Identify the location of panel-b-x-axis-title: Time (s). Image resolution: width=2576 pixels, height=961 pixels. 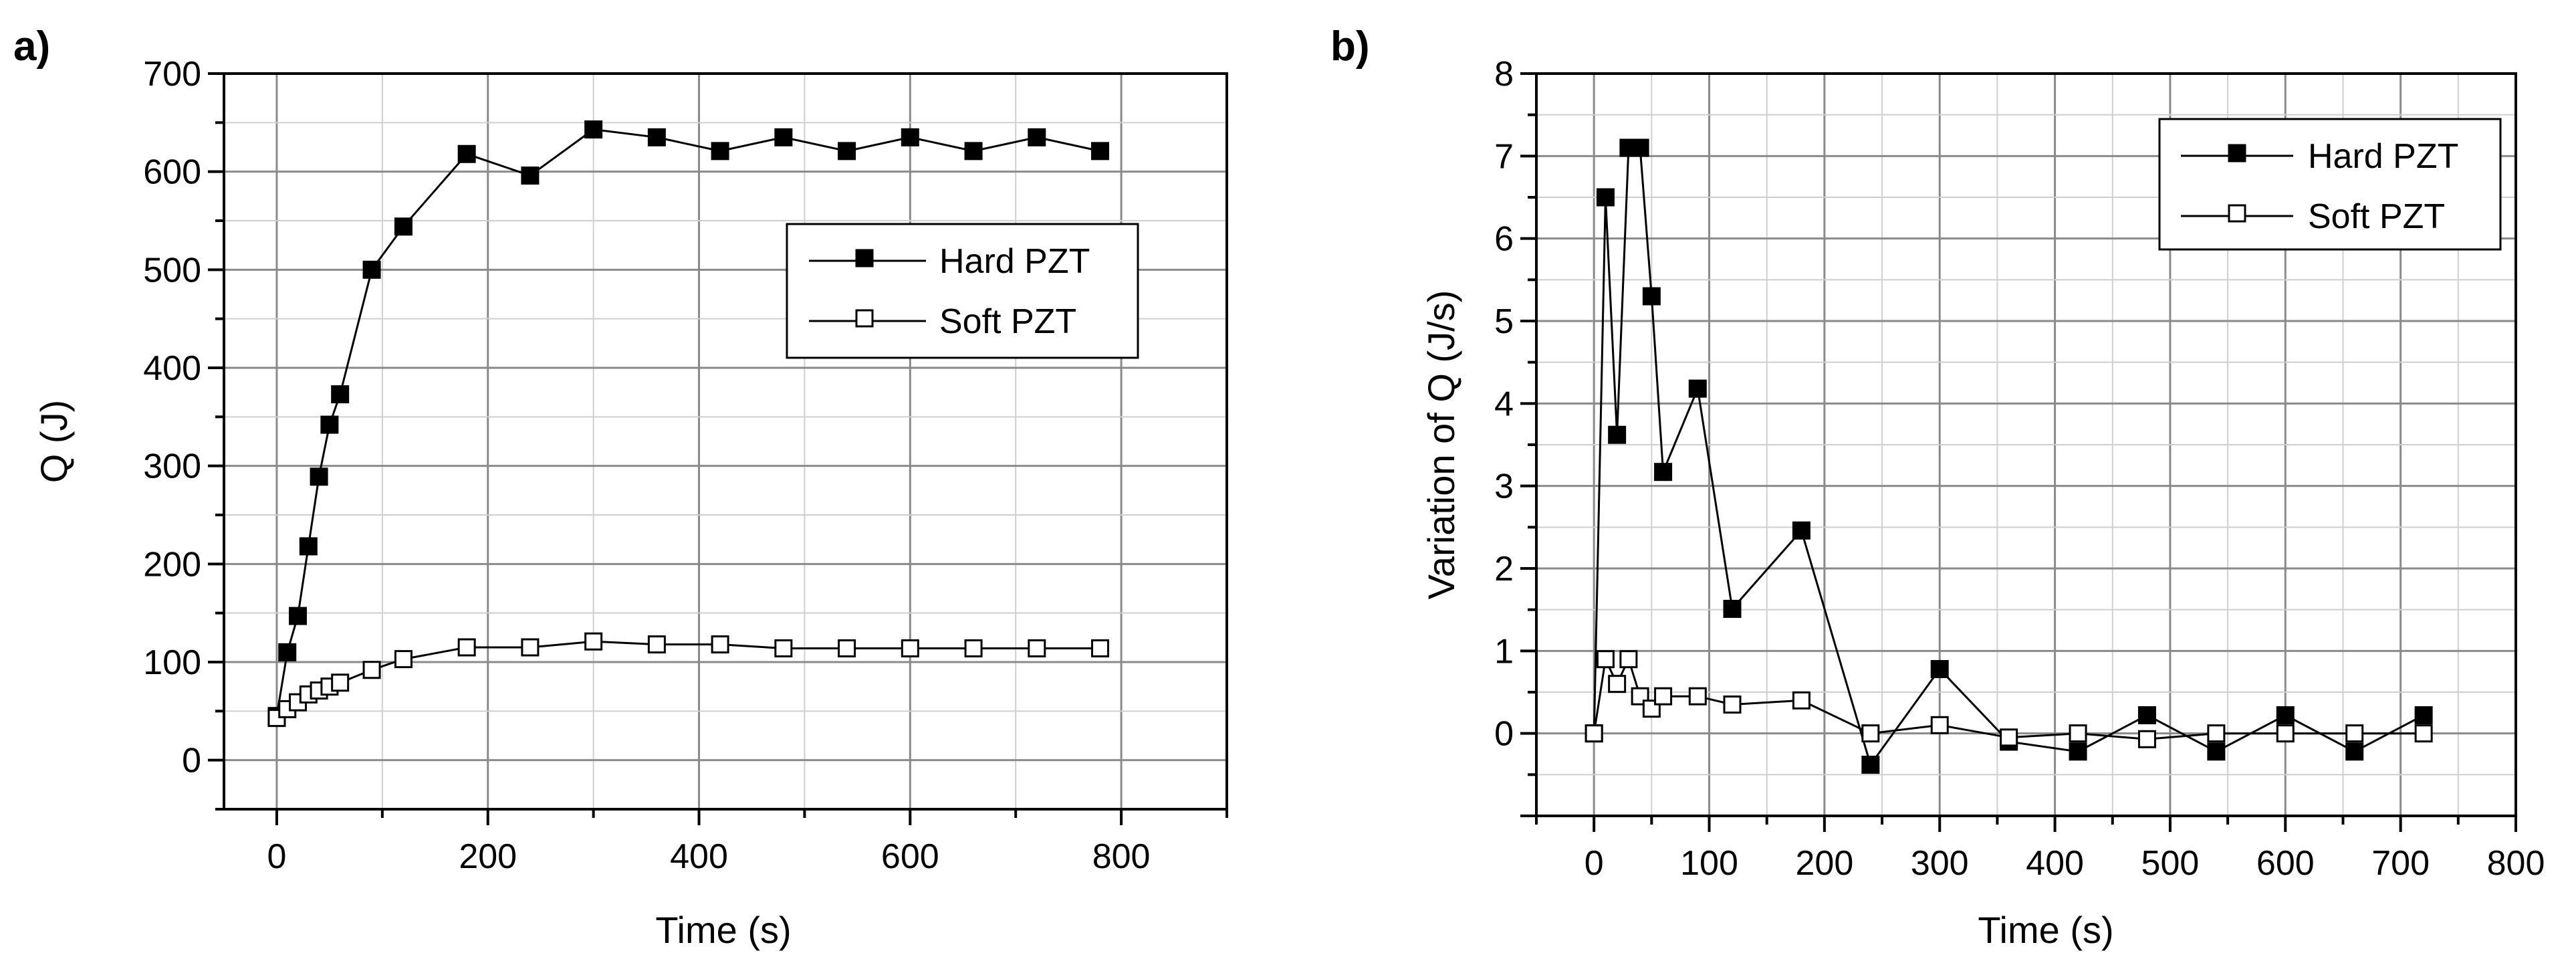
(2045, 930).